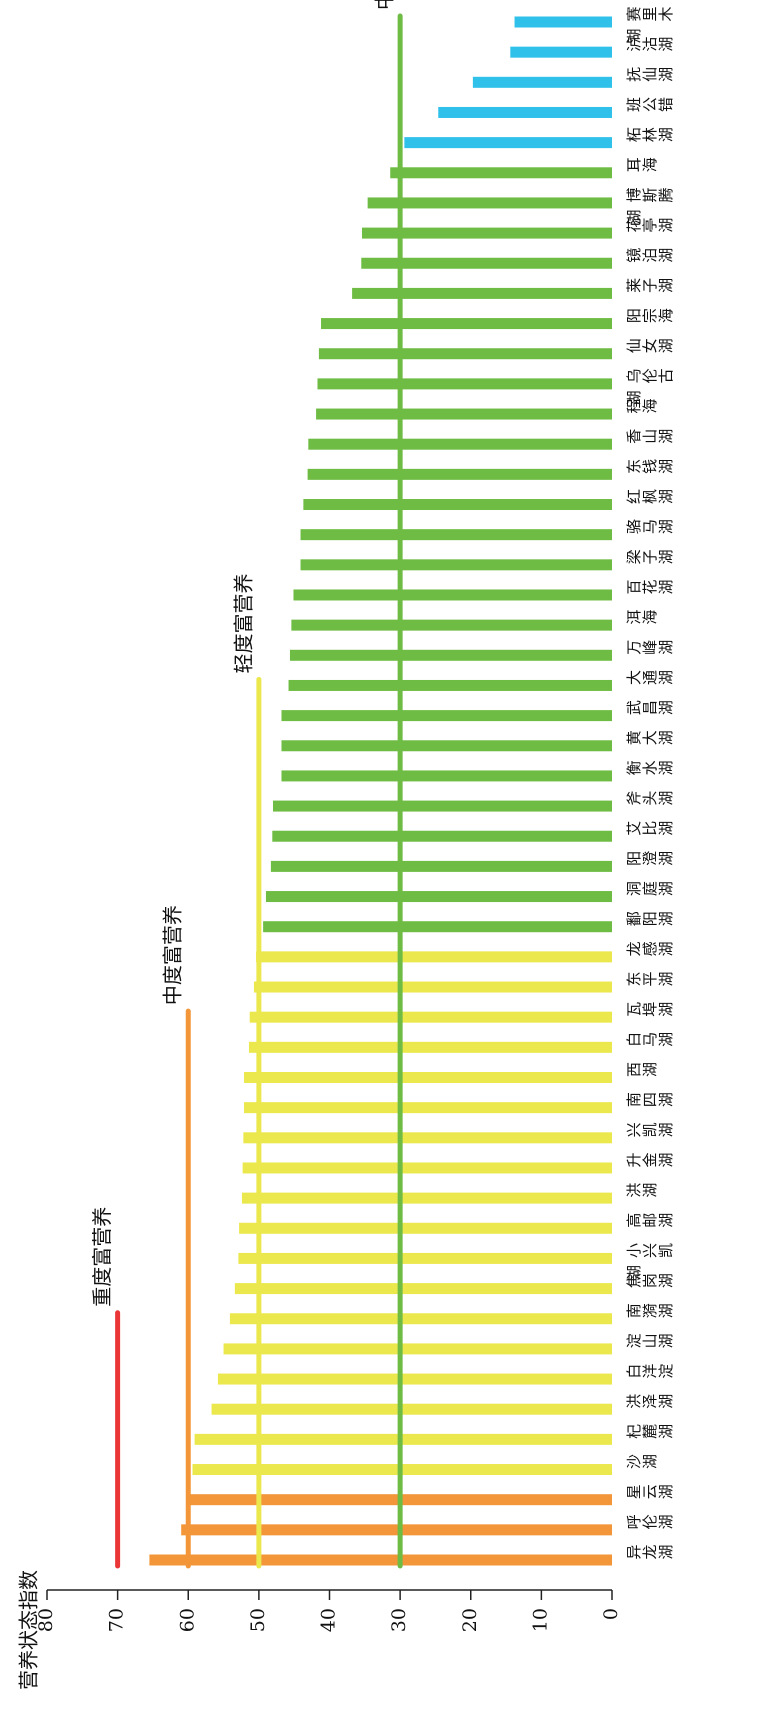 This screenshot has height=1730, width=772. I want to click on threshold-label: 重度富营养, so click(102, 1257).